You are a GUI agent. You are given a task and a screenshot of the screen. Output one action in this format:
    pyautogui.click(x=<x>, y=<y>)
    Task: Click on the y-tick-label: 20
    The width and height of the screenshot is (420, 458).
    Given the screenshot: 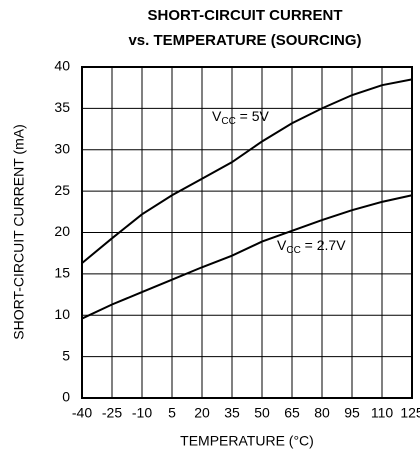 What is the action you would take?
    pyautogui.click(x=62, y=231)
    